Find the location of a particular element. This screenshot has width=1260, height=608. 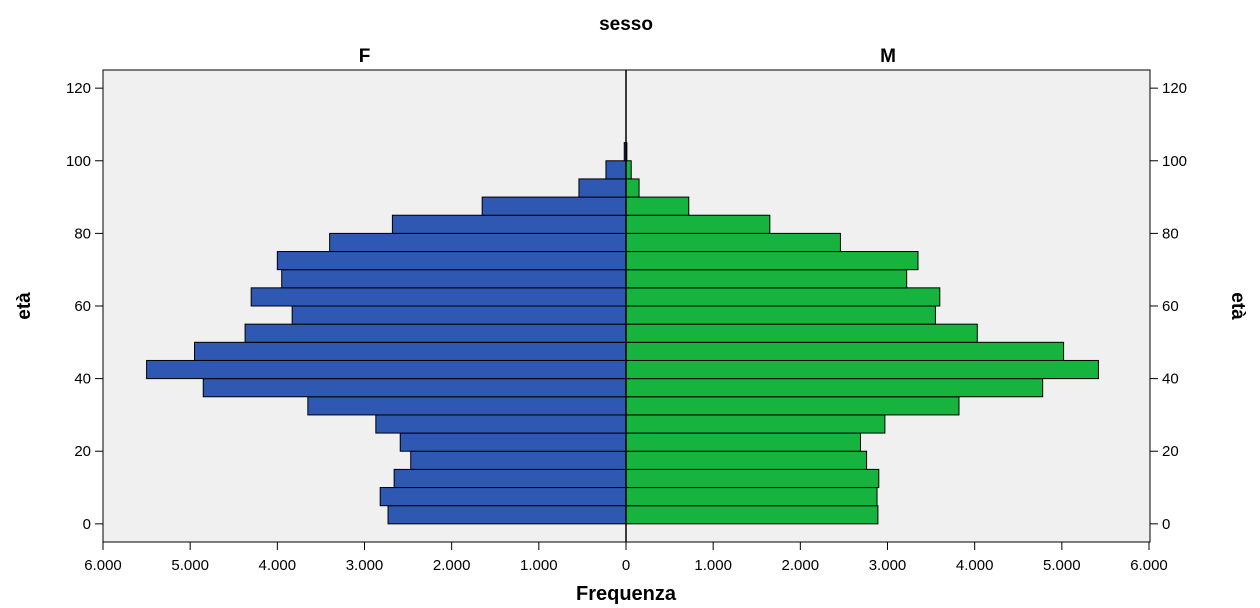

y-tick-label-right: 40 is located at coordinates (1170, 379).